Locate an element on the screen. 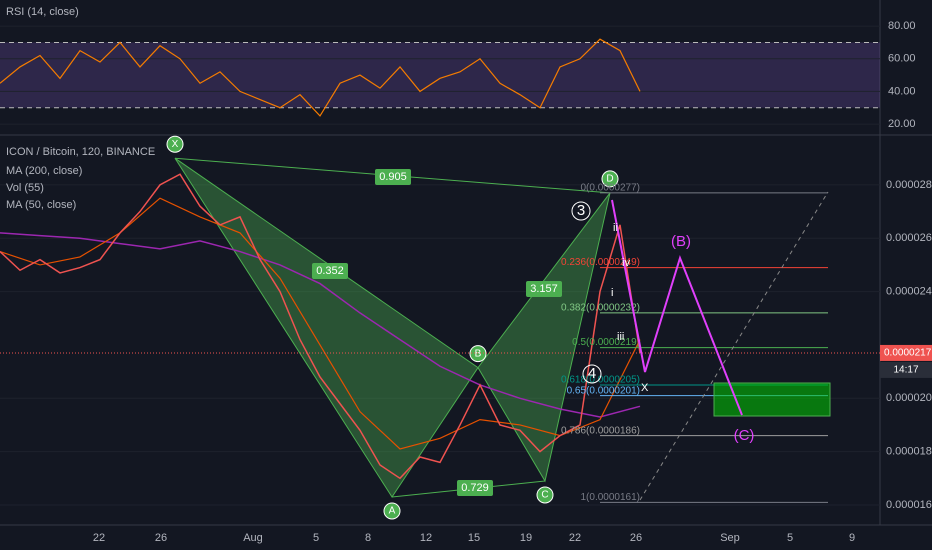 This screenshot has height=550, width=932. pattern-point-label: C is located at coordinates (544, 495).